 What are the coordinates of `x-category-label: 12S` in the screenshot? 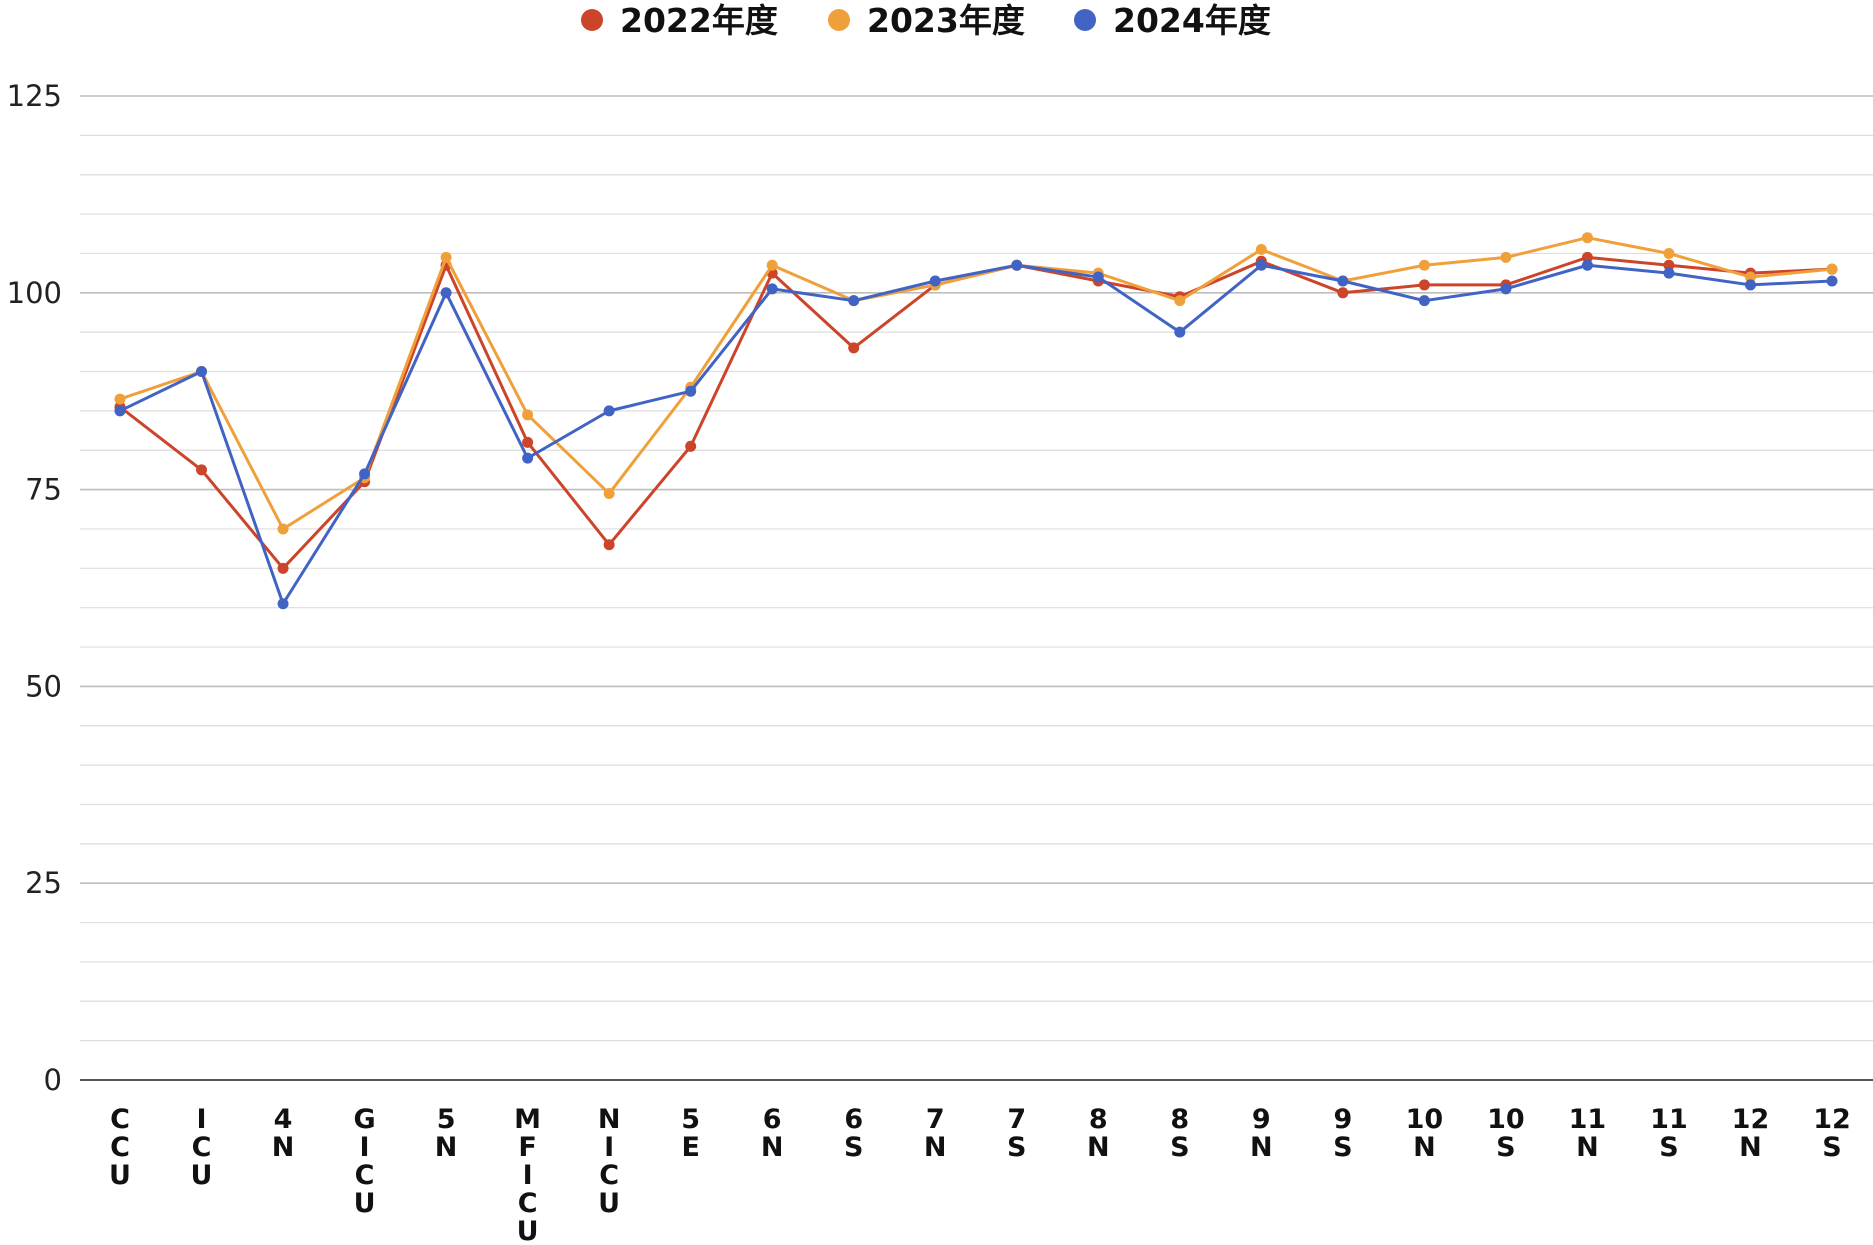 It's located at (1832, 1133).